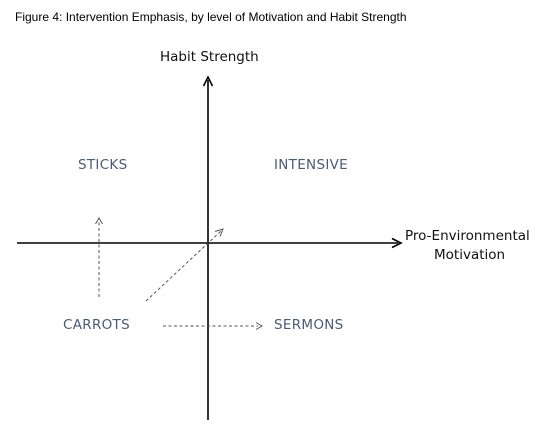 The image size is (552, 440). I want to click on x-axis-arrowhead, so click(397, 243).